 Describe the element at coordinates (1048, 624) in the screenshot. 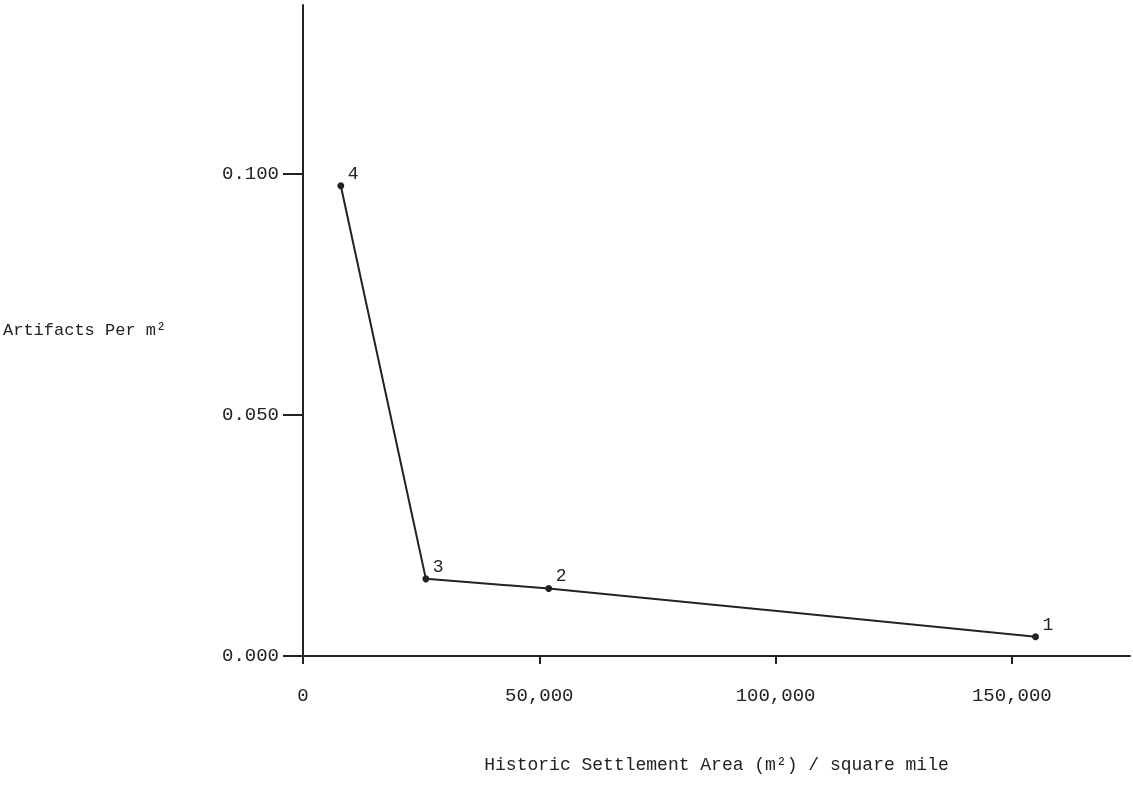

I see `annotation: 1` at that location.